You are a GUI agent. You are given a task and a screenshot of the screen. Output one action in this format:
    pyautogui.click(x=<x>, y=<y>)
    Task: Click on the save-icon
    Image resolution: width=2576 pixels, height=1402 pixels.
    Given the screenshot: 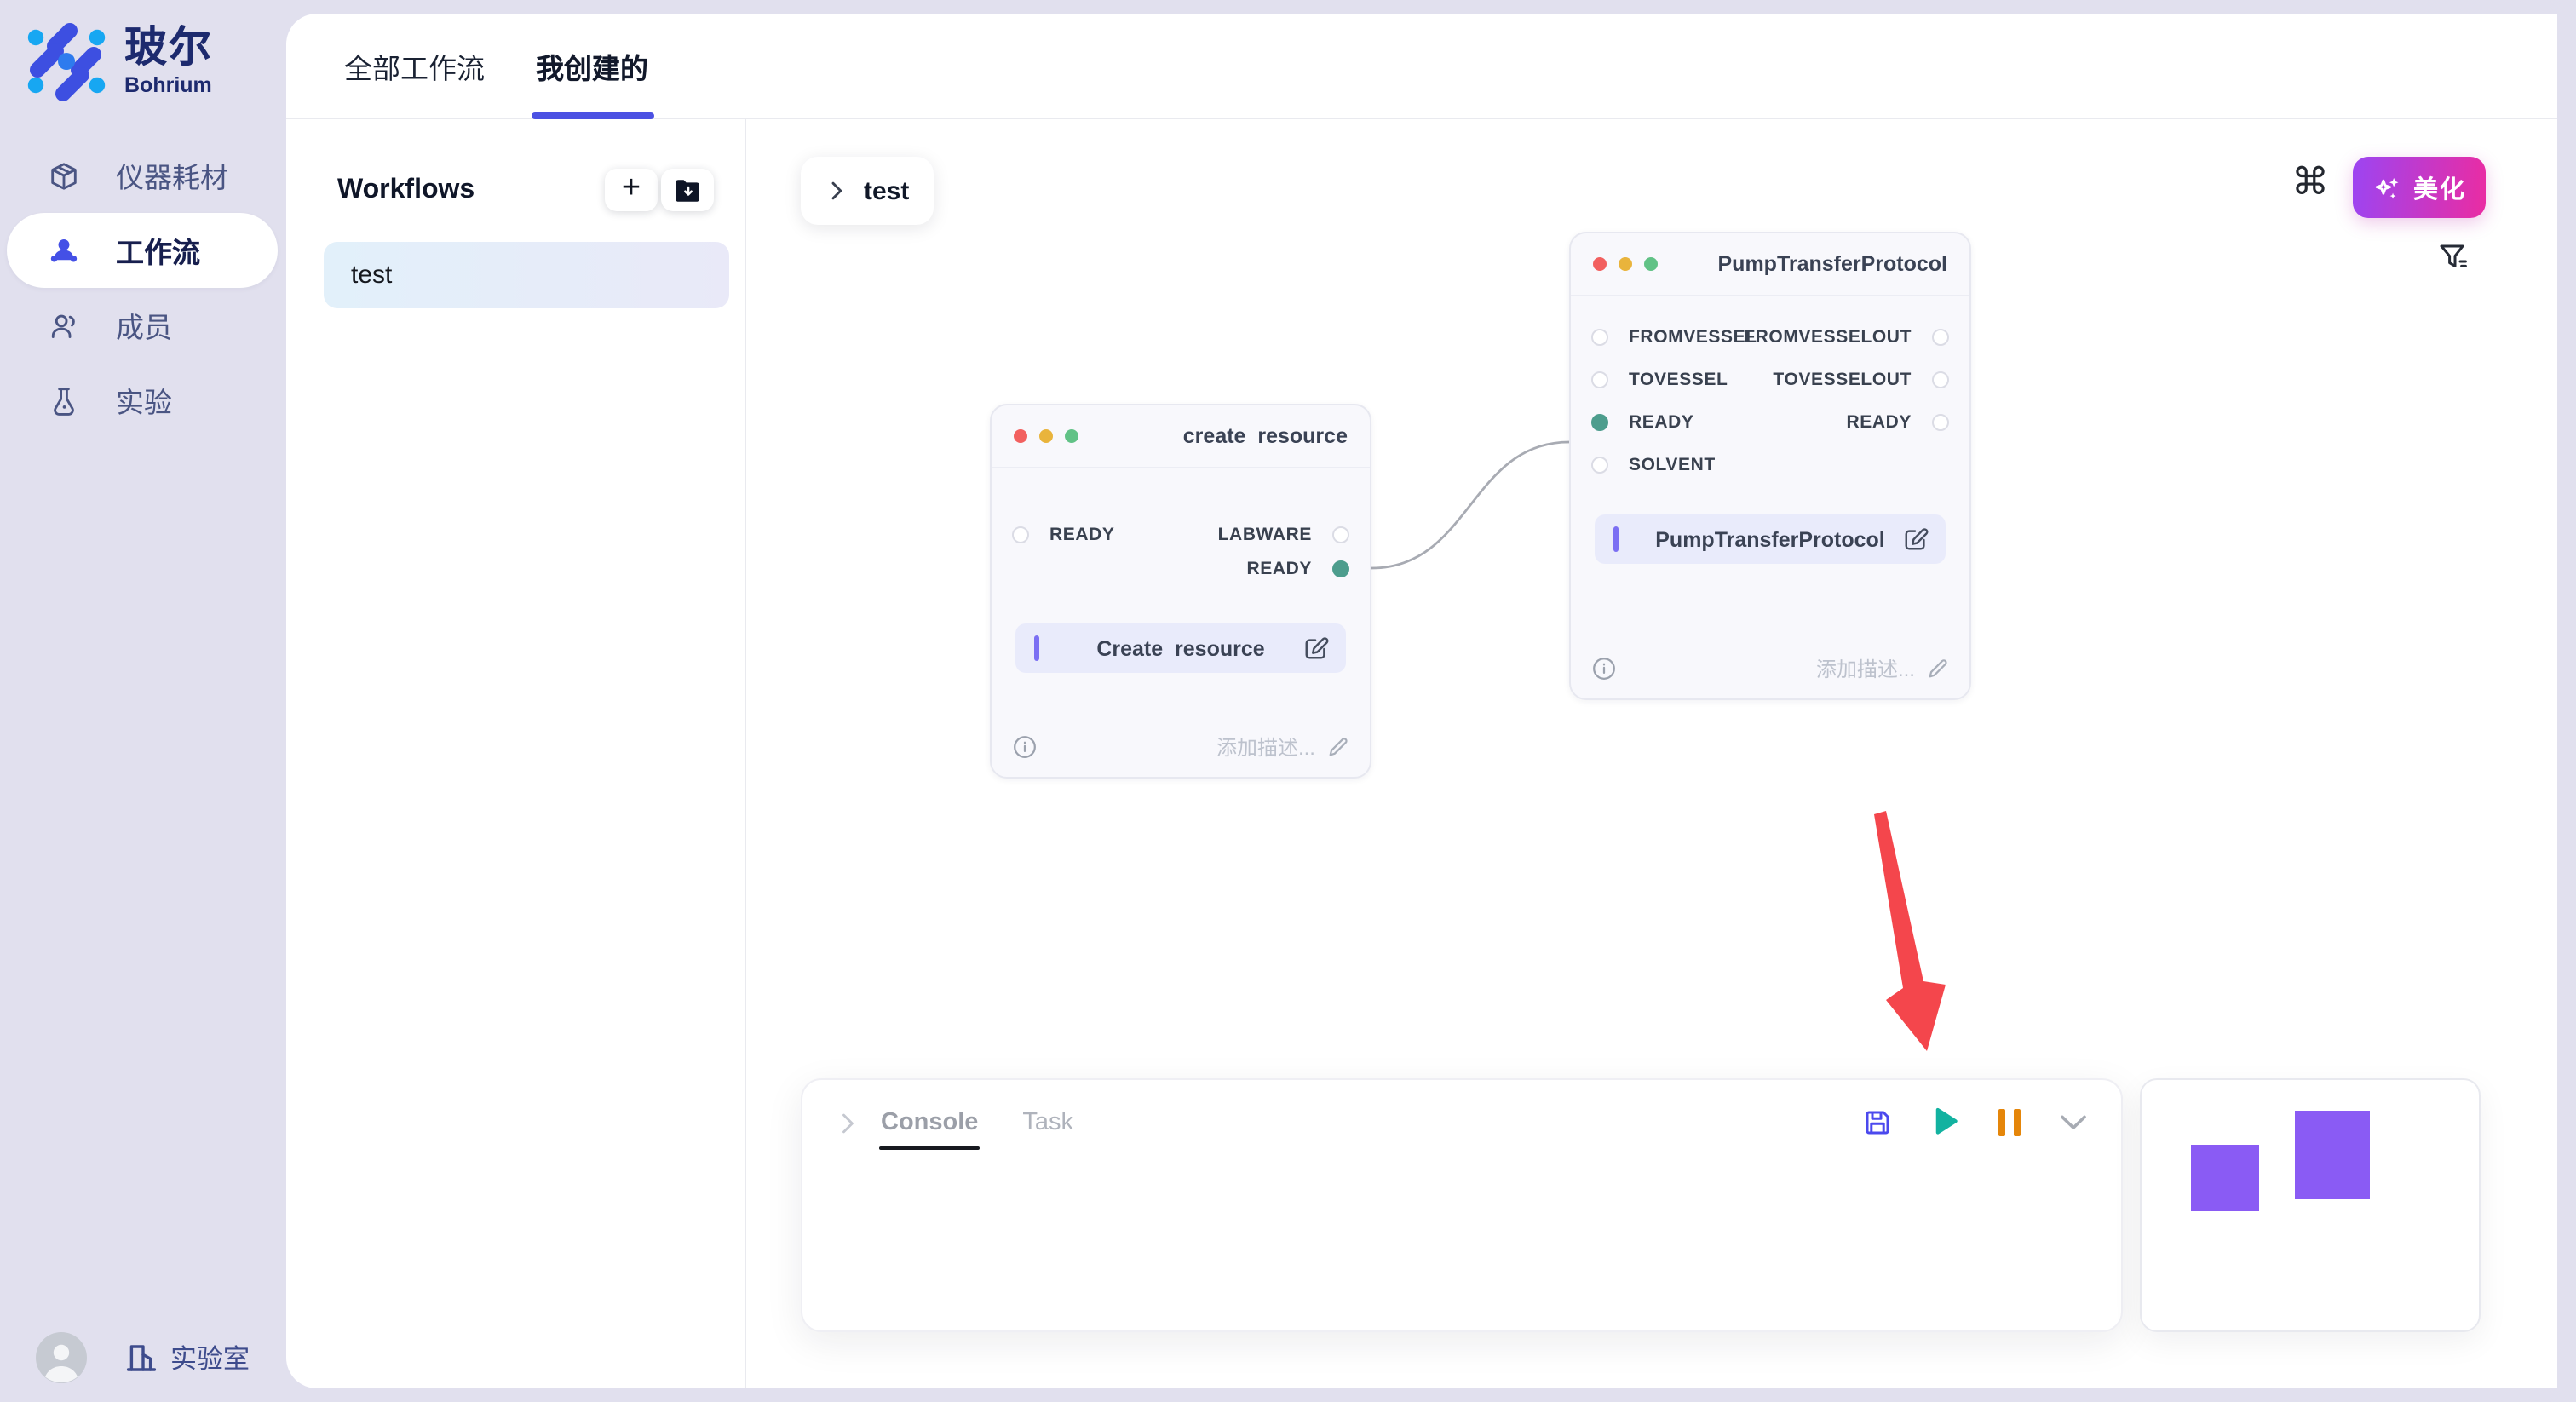 What is the action you would take?
    pyautogui.click(x=1876, y=1122)
    